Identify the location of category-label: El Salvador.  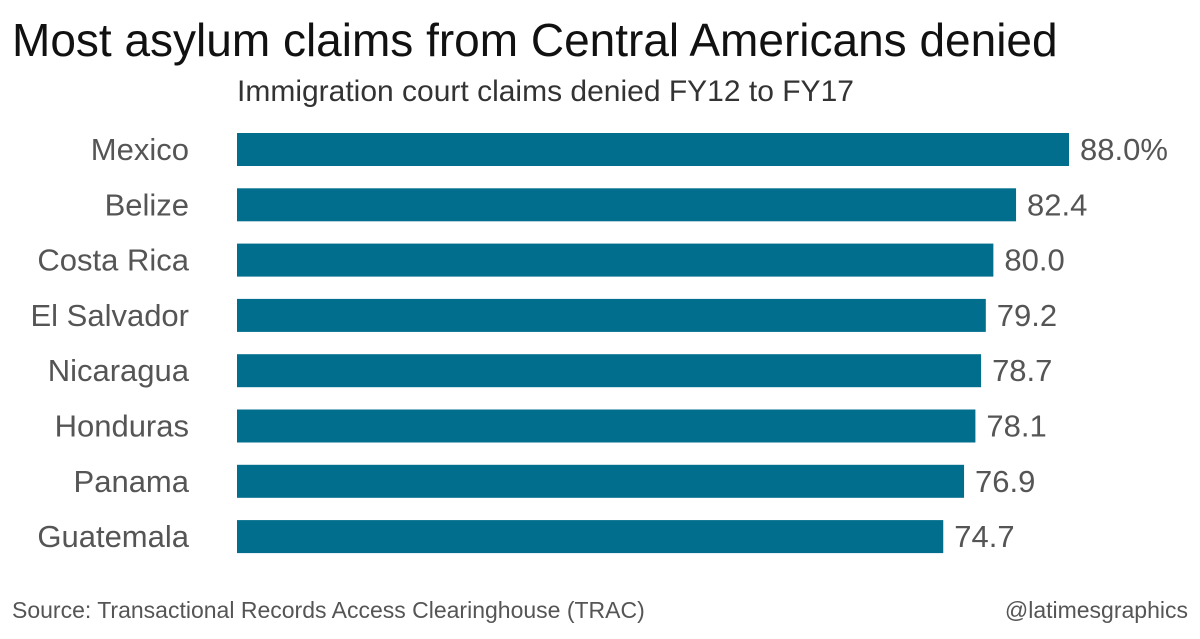
(109, 315).